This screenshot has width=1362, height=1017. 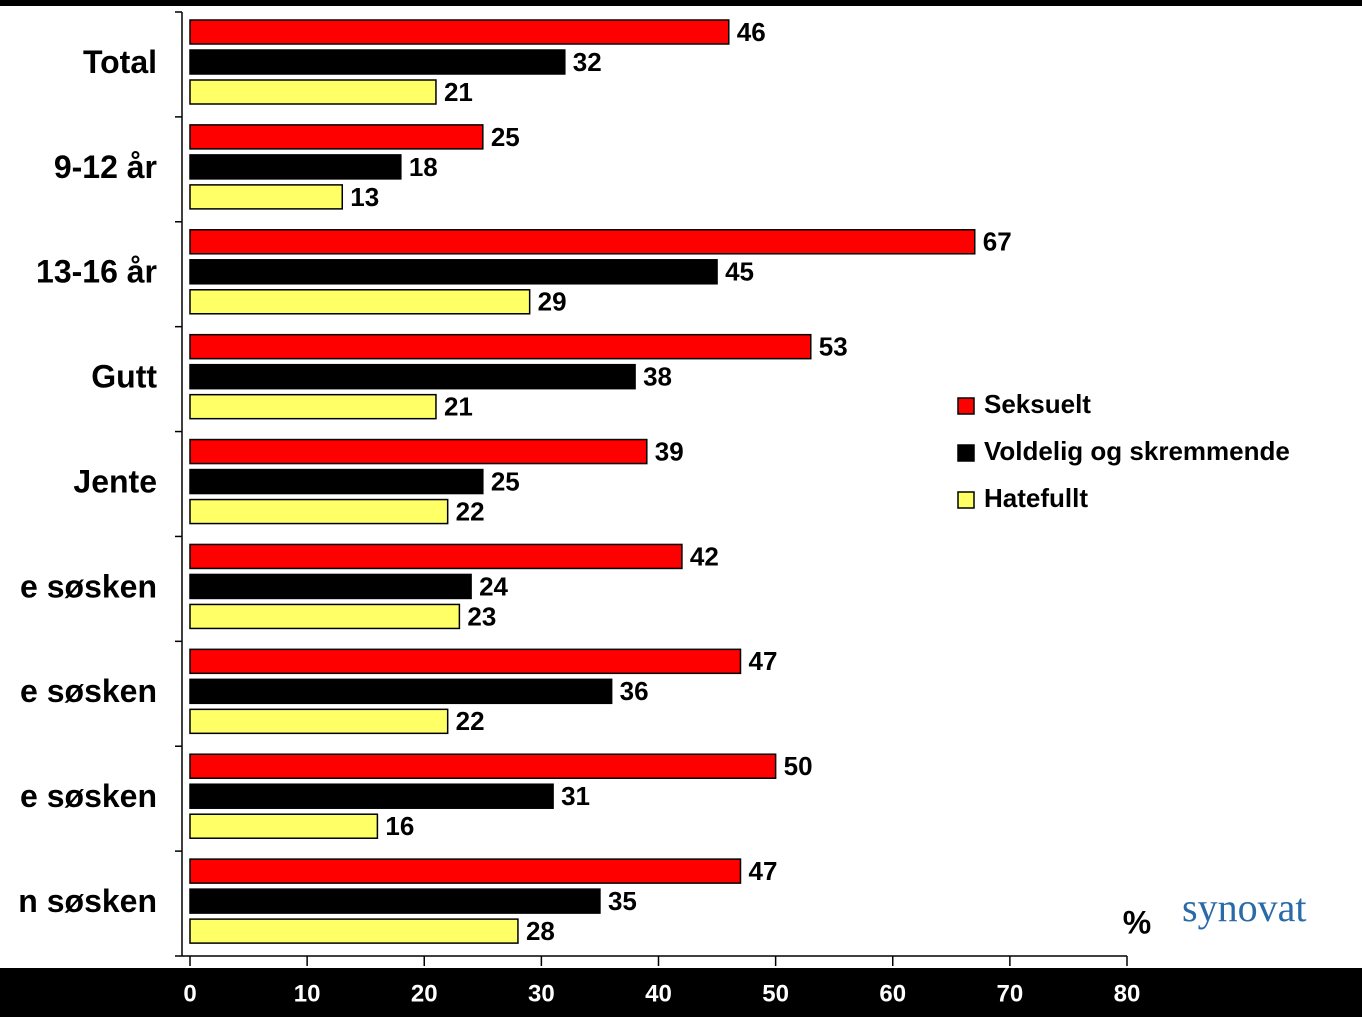 I want to click on value-label: 67, so click(x=997, y=242).